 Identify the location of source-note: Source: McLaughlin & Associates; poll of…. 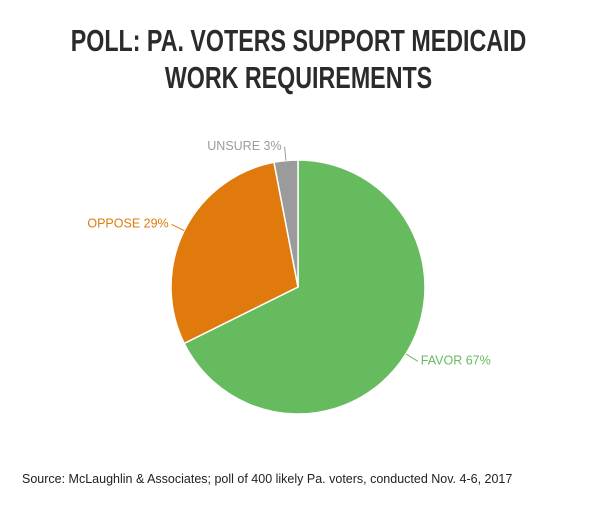
(267, 479).